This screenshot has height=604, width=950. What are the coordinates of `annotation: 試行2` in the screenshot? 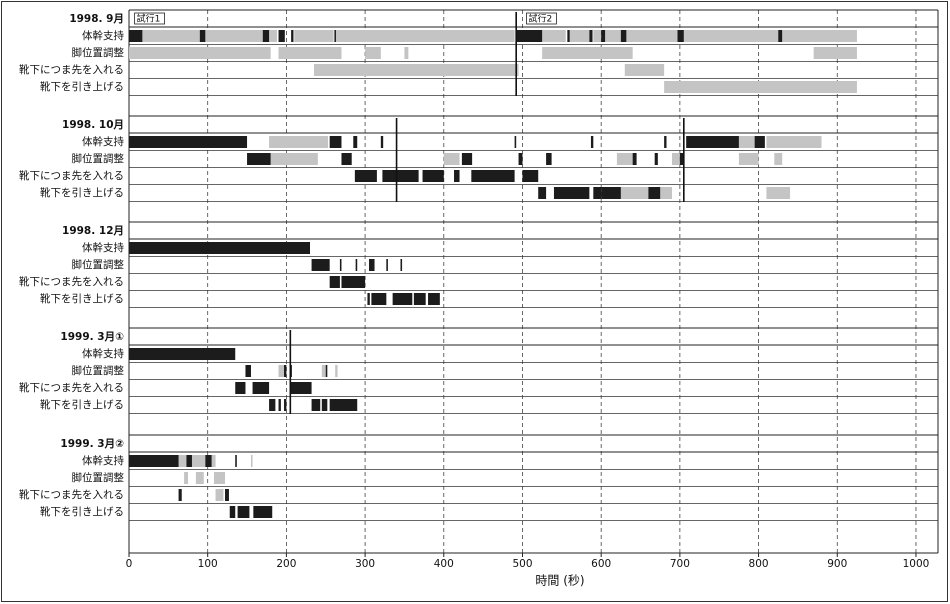 It's located at (540, 19).